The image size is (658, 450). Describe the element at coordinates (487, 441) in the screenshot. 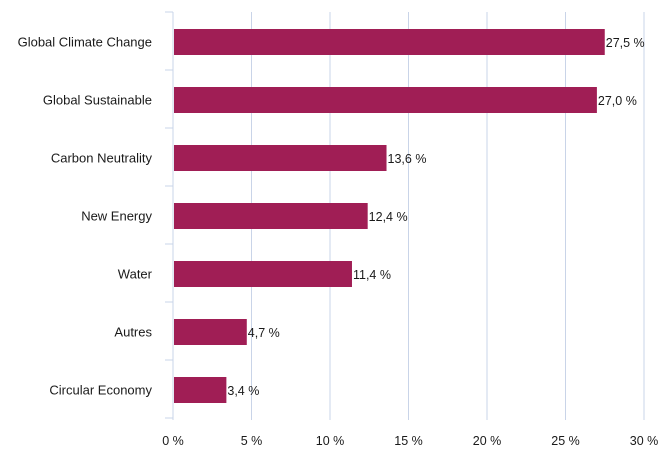

I see `x-tick-label: 20 %` at that location.